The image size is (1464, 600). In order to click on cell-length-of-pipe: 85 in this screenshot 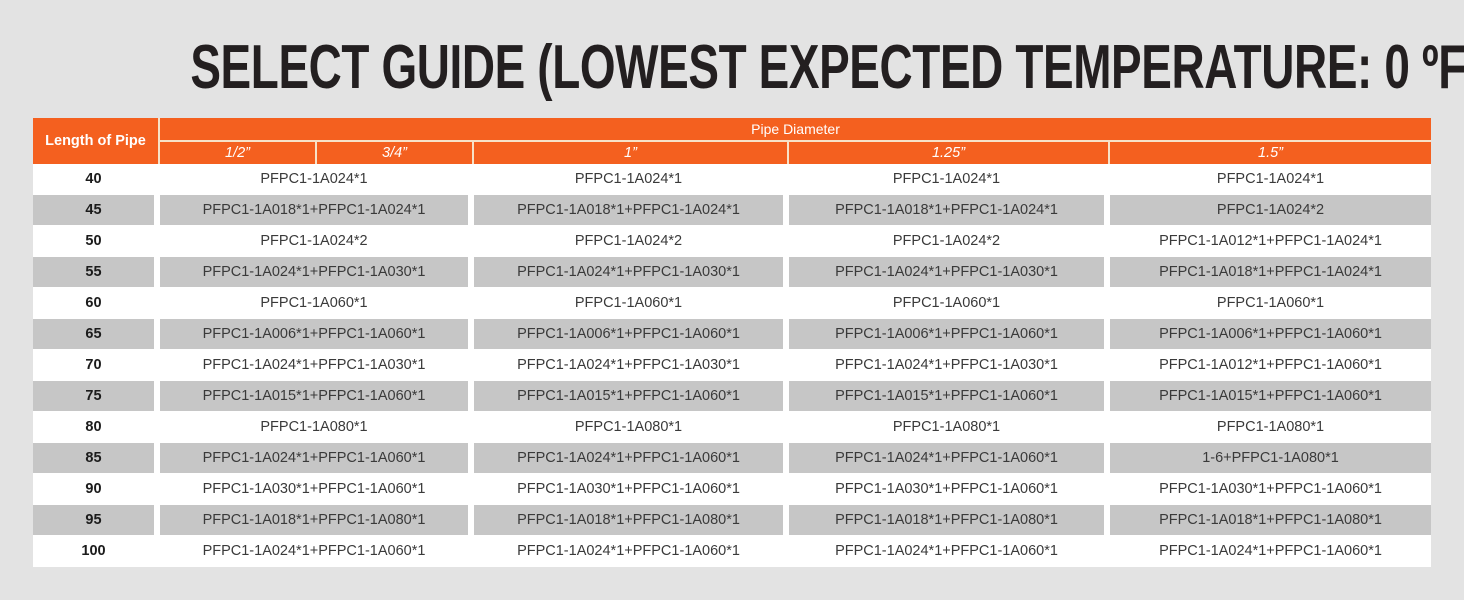, I will do `click(96, 458)`.